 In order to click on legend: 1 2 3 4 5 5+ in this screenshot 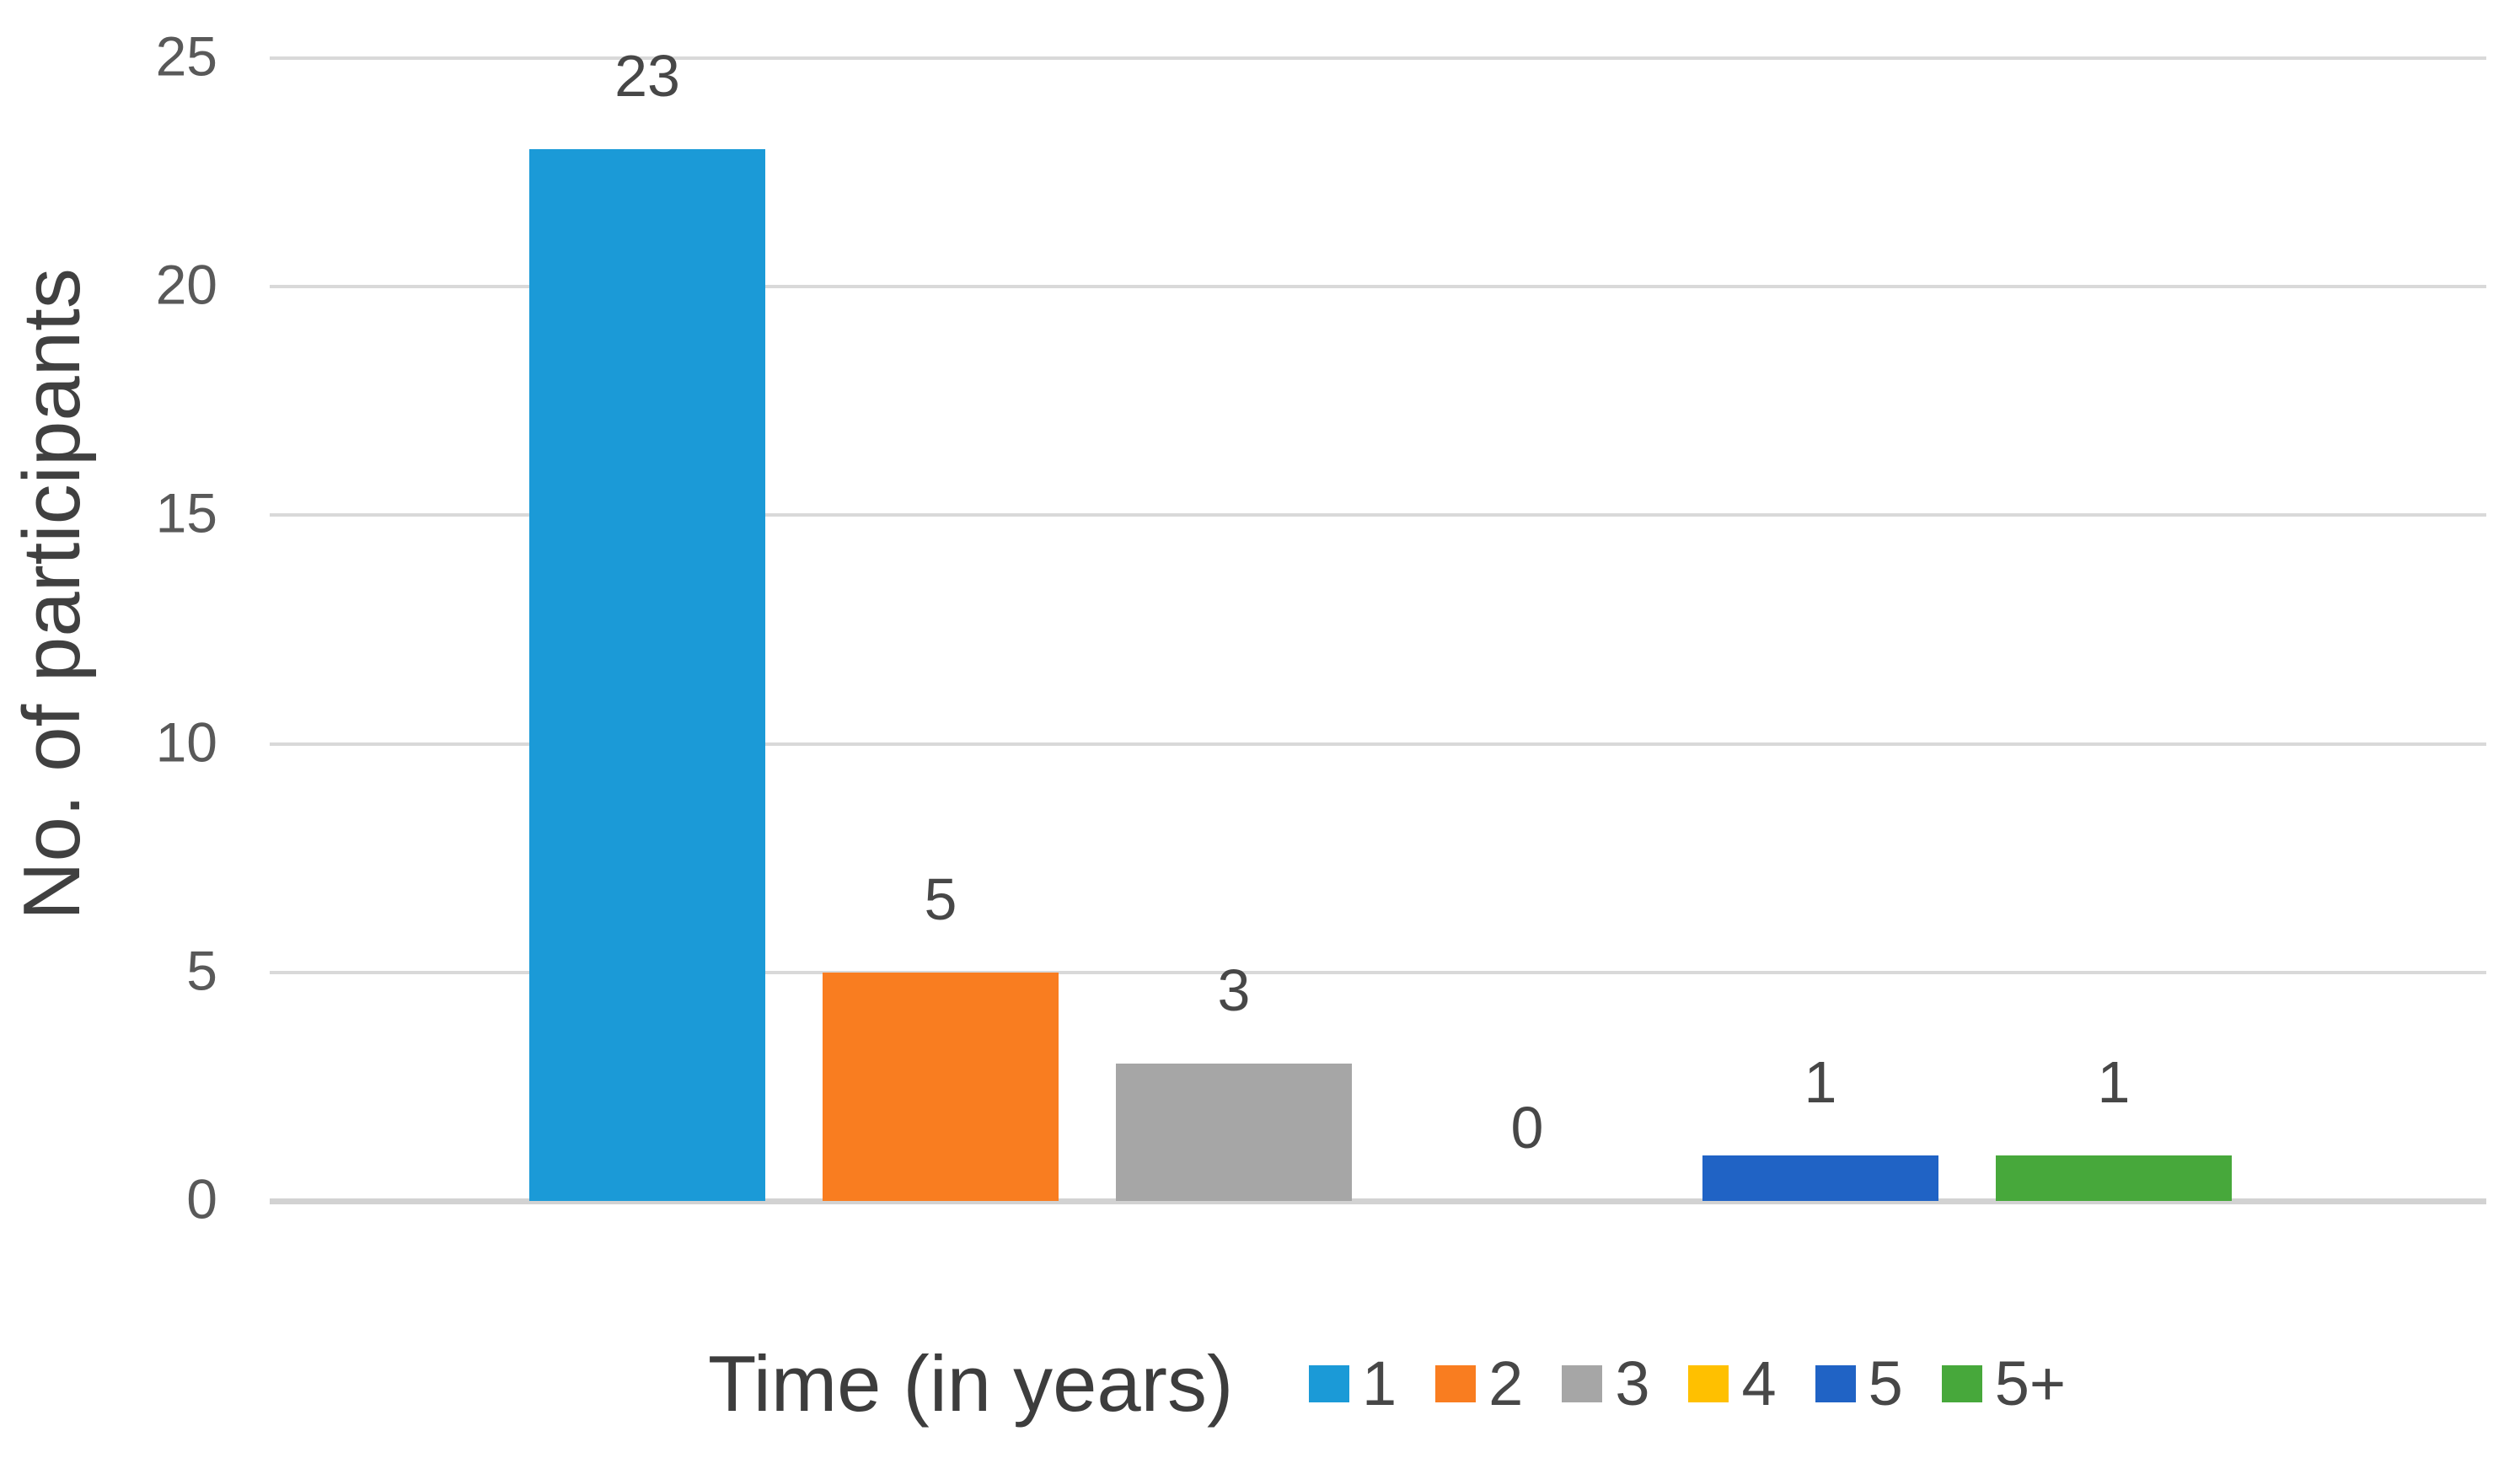, I will do `click(1687, 1384)`.